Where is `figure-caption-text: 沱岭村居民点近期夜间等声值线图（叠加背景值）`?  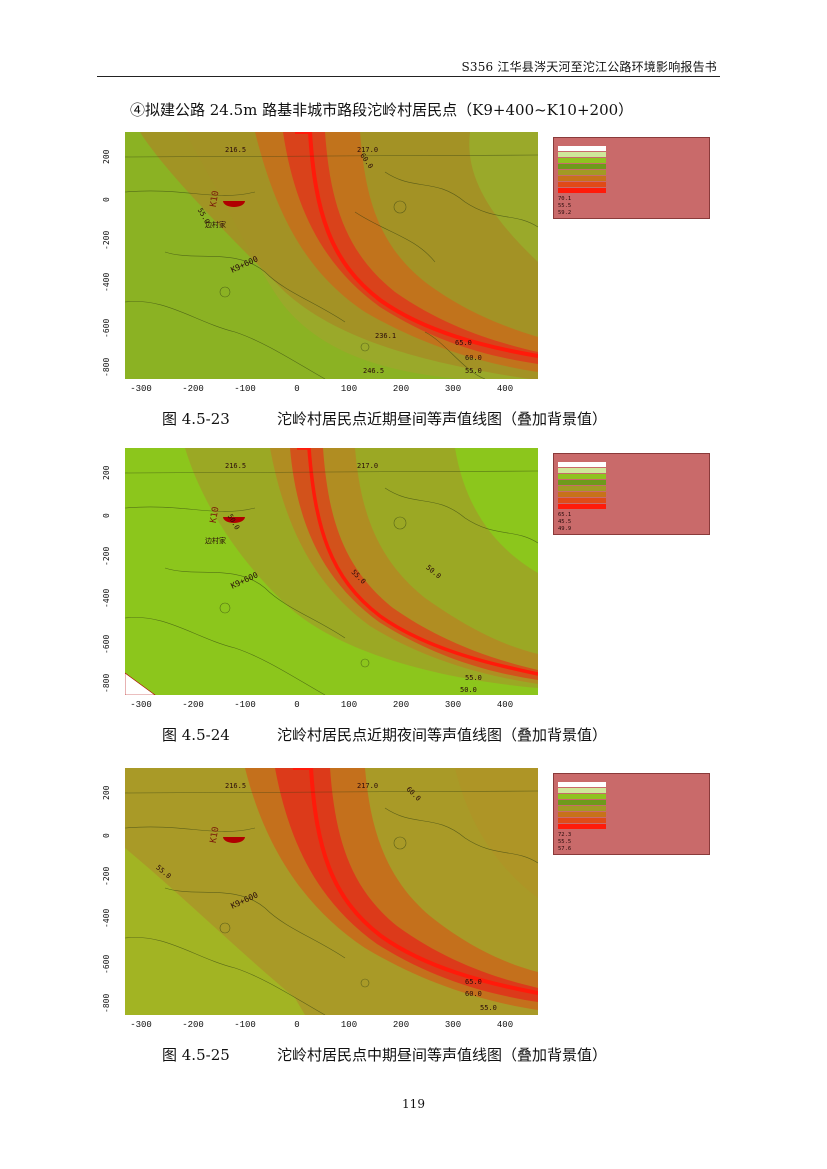 figure-caption-text: 沱岭村居民点近期夜间等声值线图（叠加背景值） is located at coordinates (442, 735).